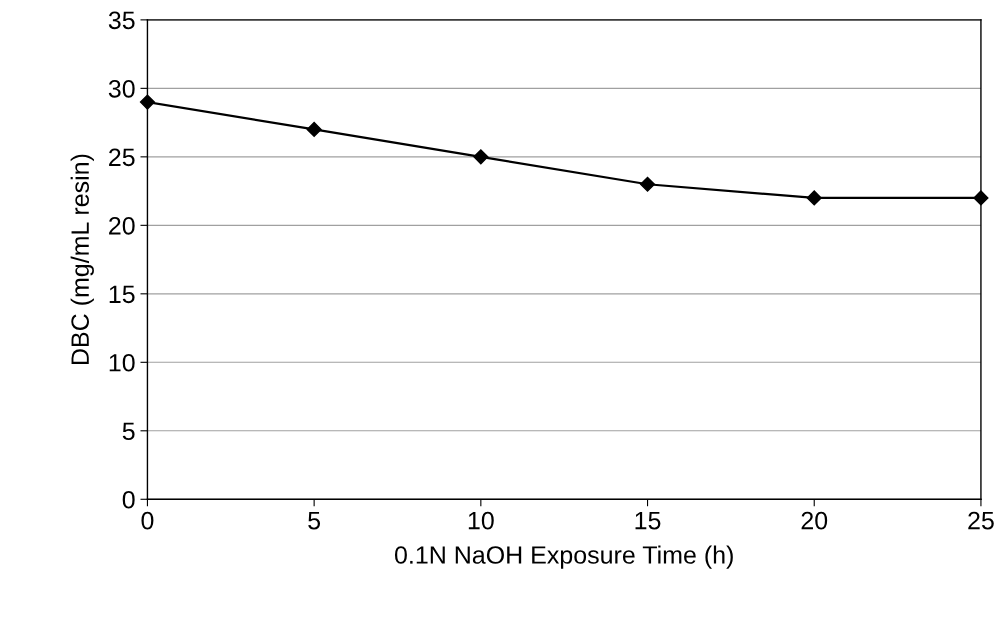 The image size is (1003, 621). What do you see at coordinates (82, 259) in the screenshot?
I see `y-axis-title: DBC (mg/mL resin)` at bounding box center [82, 259].